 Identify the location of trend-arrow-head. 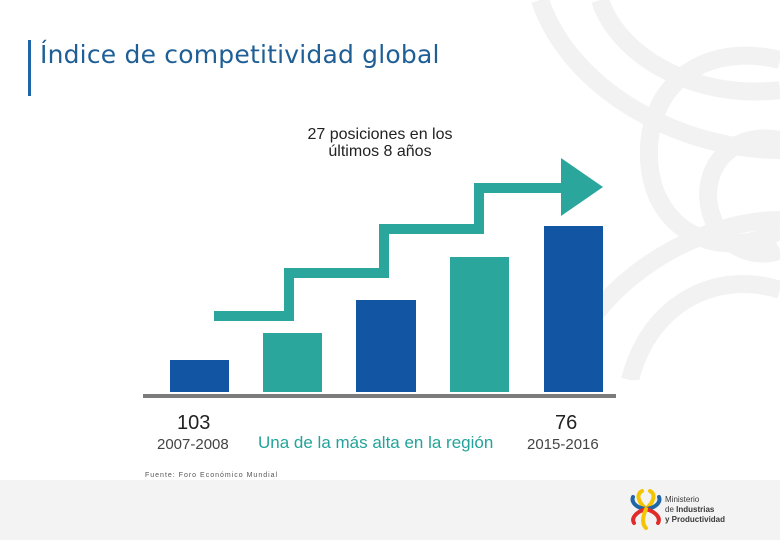
(582, 187).